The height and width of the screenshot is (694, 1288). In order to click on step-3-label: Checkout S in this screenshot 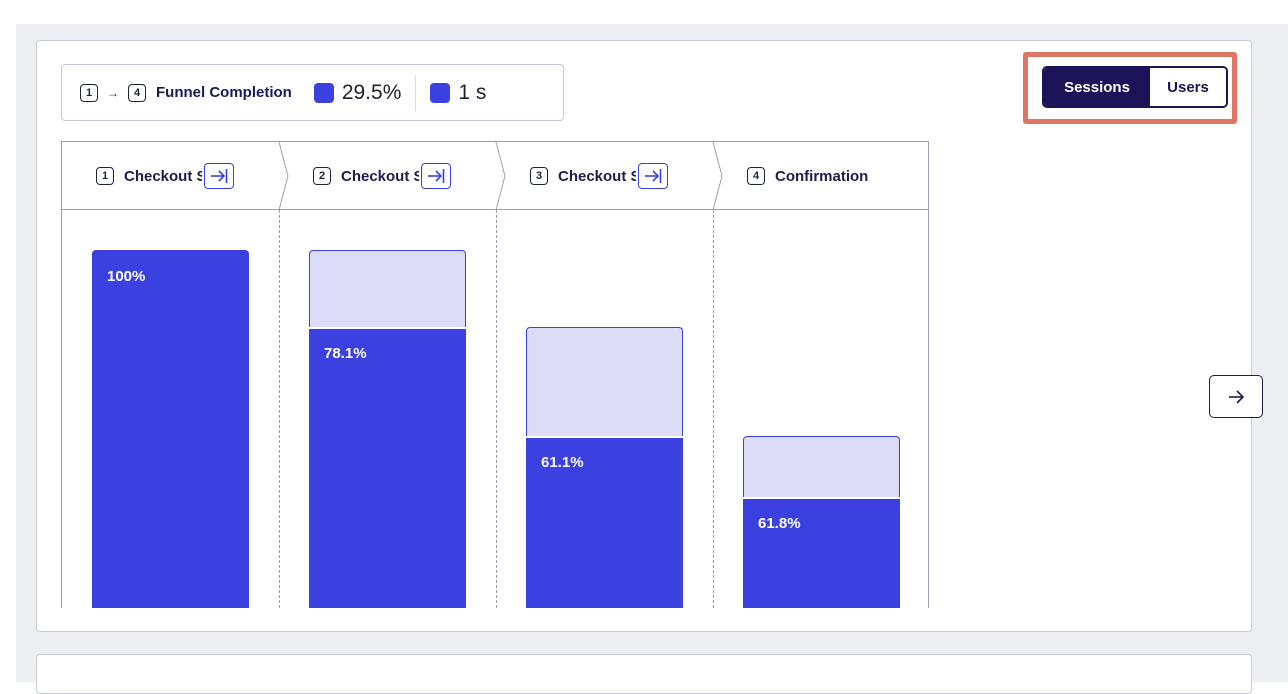, I will do `click(597, 176)`.